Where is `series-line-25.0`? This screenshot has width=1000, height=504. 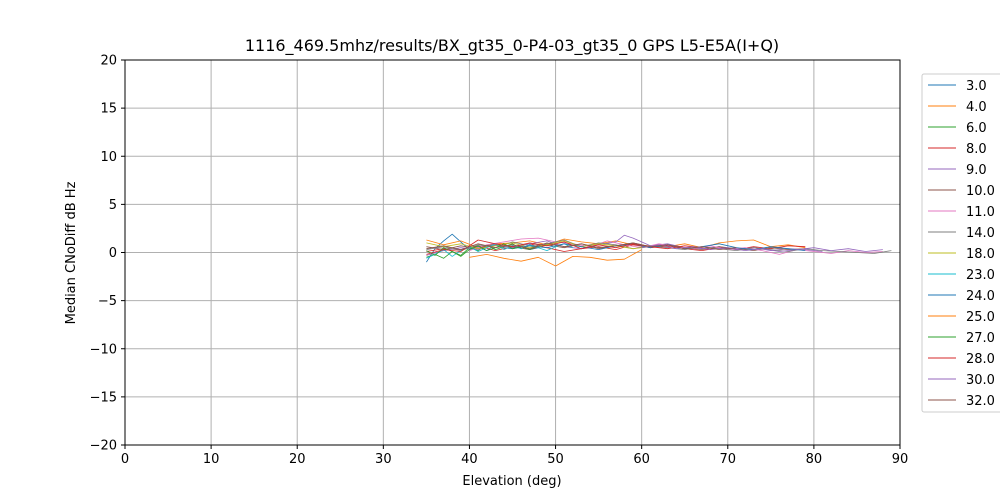
series-line-25.0 is located at coordinates (555, 258).